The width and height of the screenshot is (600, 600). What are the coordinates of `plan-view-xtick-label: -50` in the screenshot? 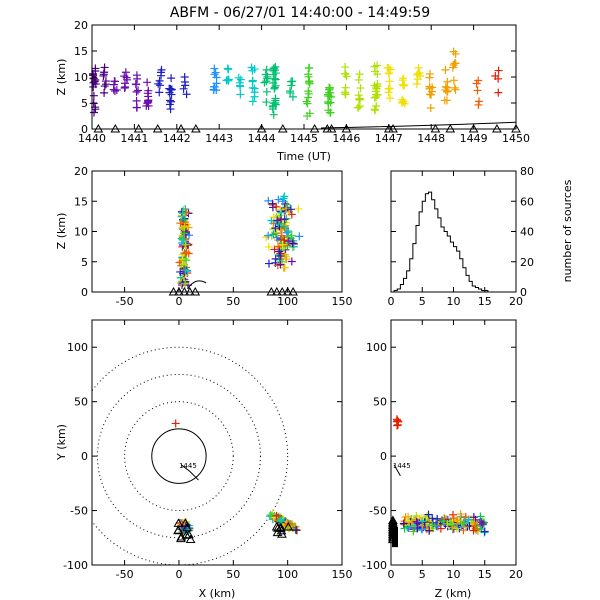 It's located at (125, 574).